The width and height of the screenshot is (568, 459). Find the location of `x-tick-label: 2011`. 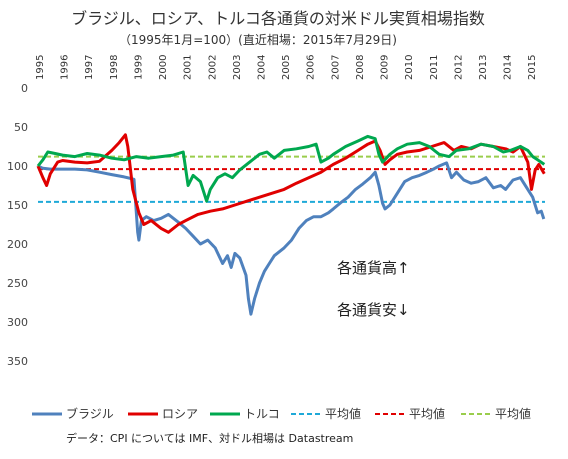

x-tick-label: 2011 is located at coordinates (434, 67).